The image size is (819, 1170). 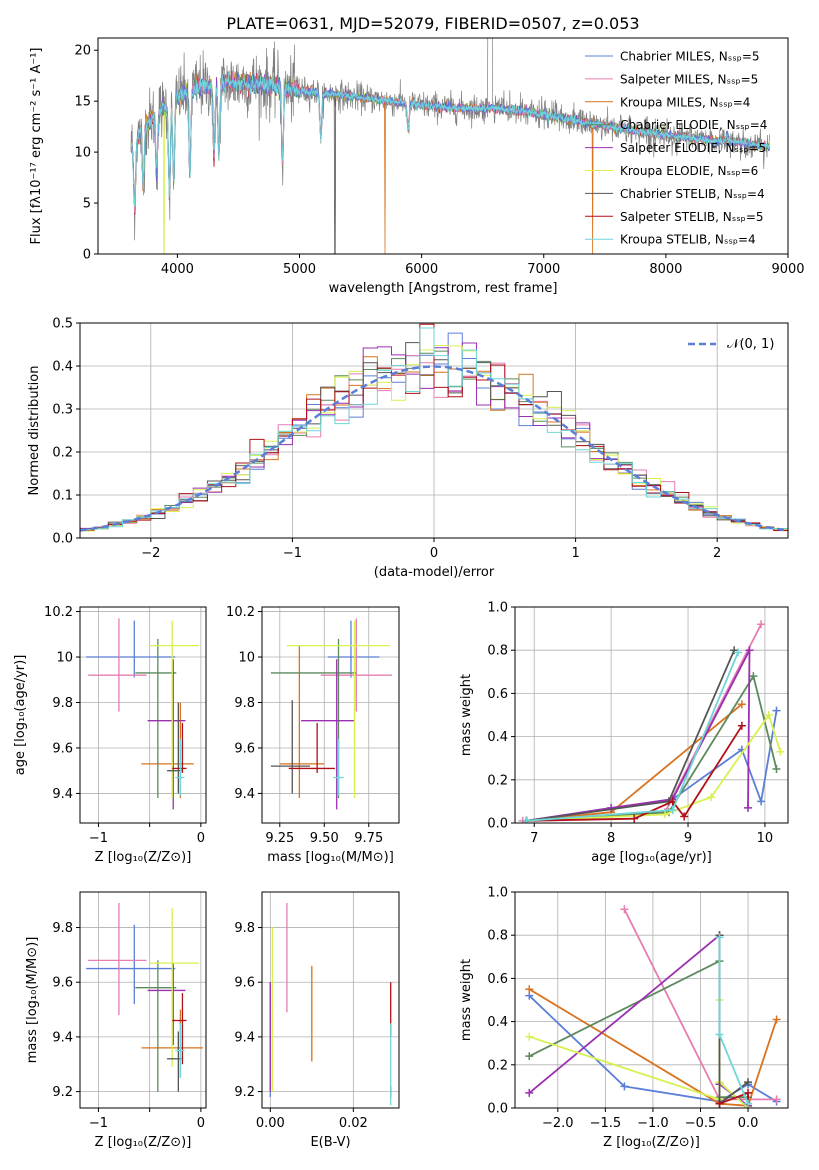 I want to click on x-tick-label: 2, so click(x=717, y=553).